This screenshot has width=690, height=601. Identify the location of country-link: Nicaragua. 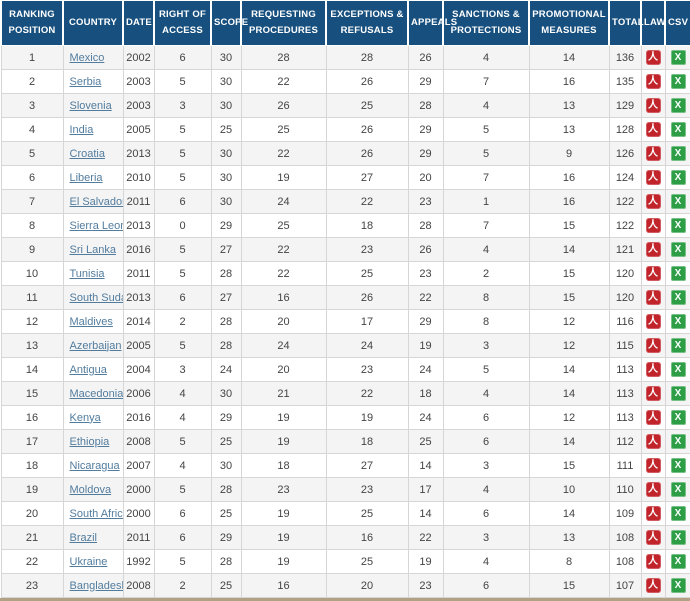
(94, 465).